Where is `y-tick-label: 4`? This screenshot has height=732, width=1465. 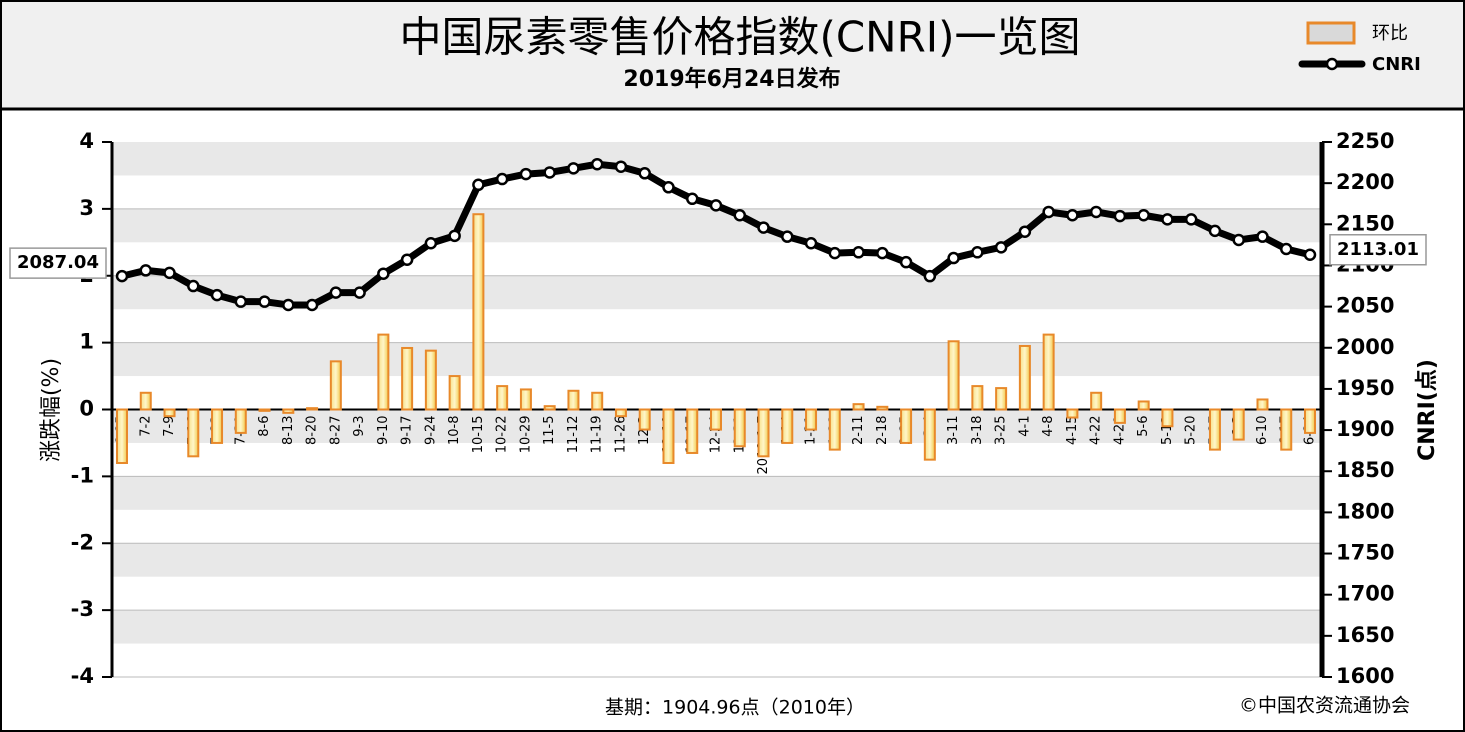 y-tick-label: 4 is located at coordinates (86, 141).